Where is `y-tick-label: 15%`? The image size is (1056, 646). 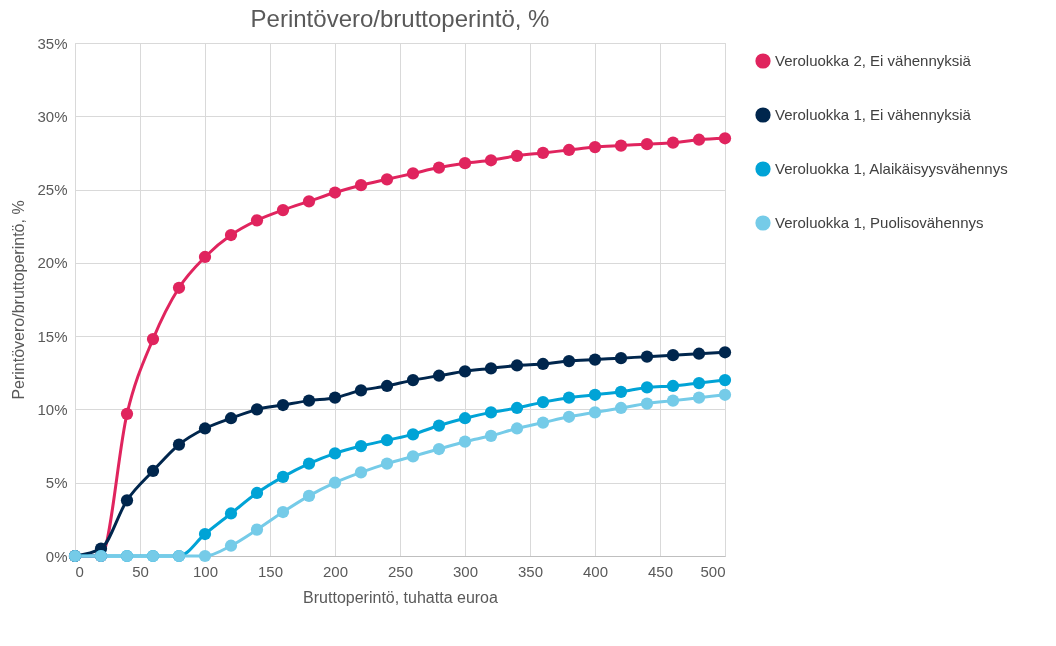
y-tick-label: 15% is located at coordinates (52, 336).